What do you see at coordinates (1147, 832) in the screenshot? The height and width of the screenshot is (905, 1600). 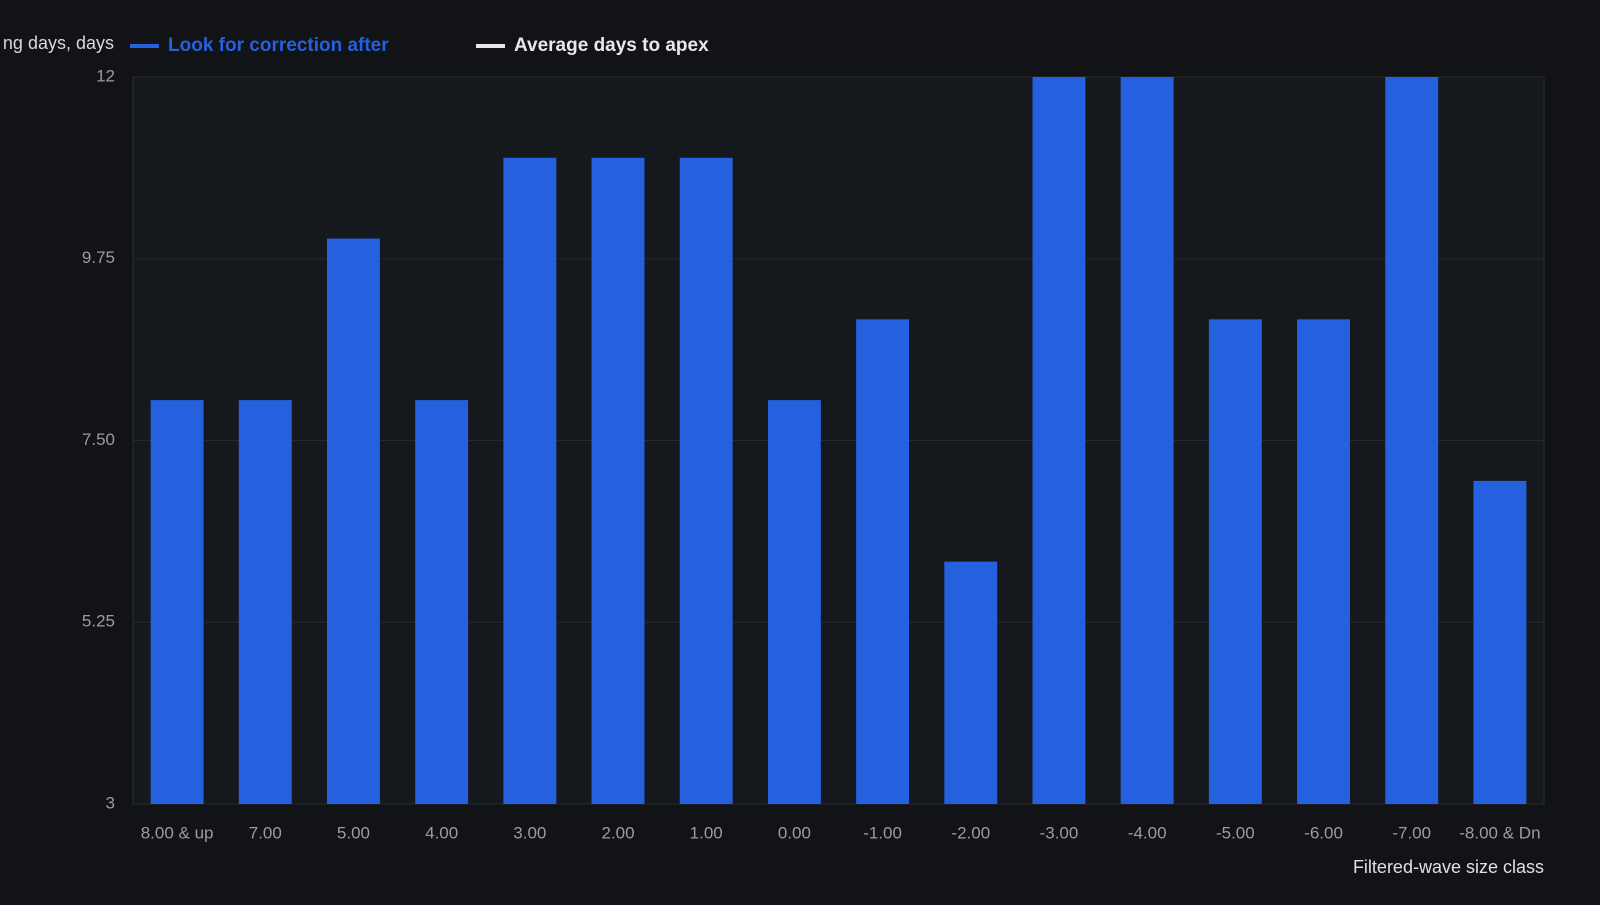 I see `x-tick-label: -4.00` at bounding box center [1147, 832].